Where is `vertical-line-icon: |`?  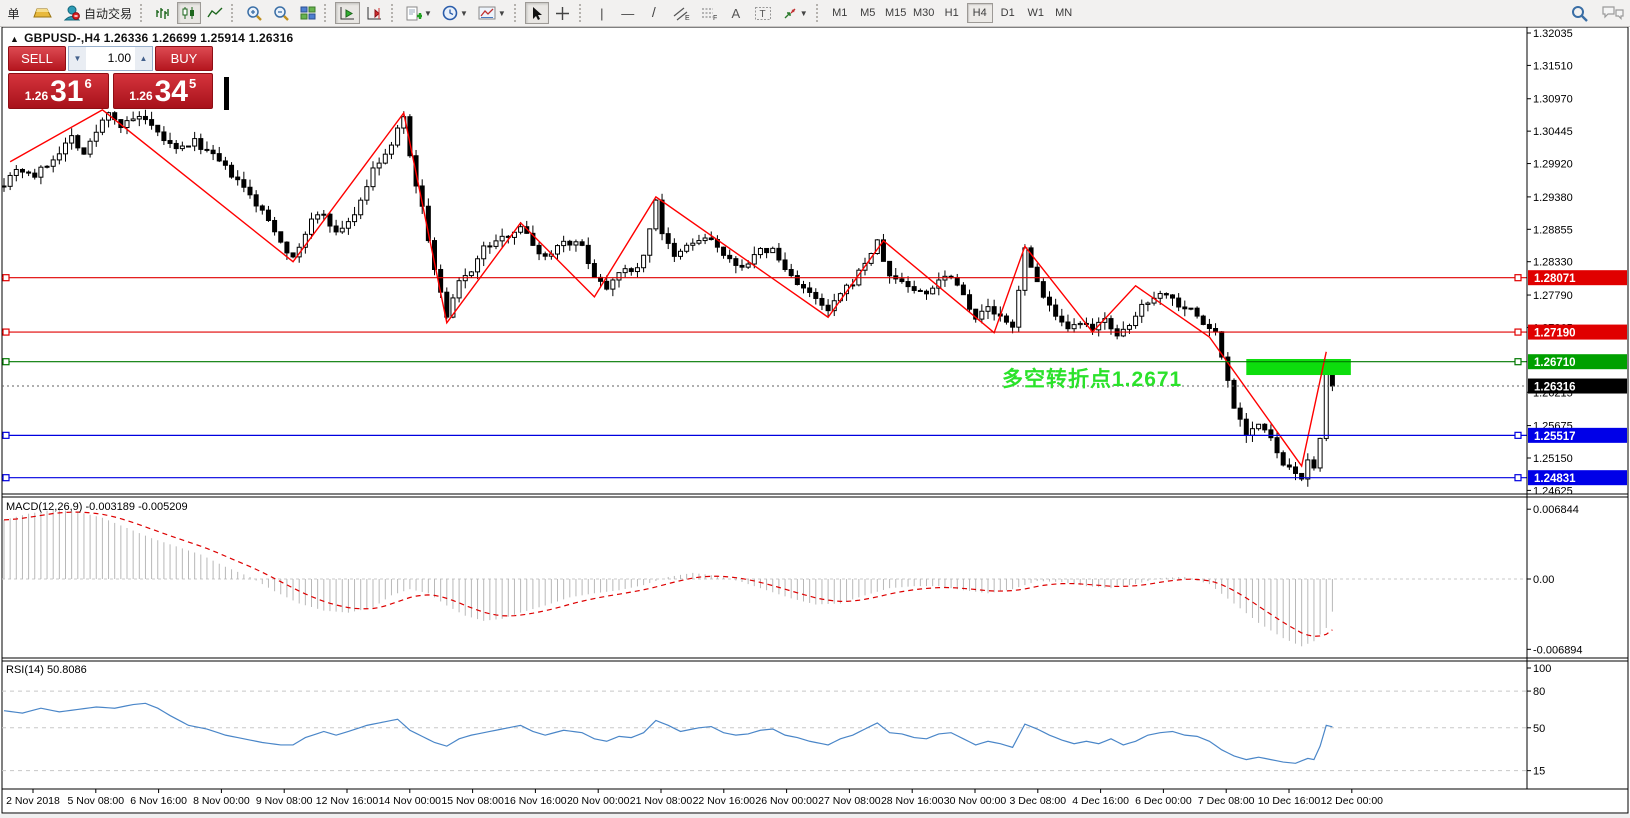
vertical-line-icon: | is located at coordinates (602, 13).